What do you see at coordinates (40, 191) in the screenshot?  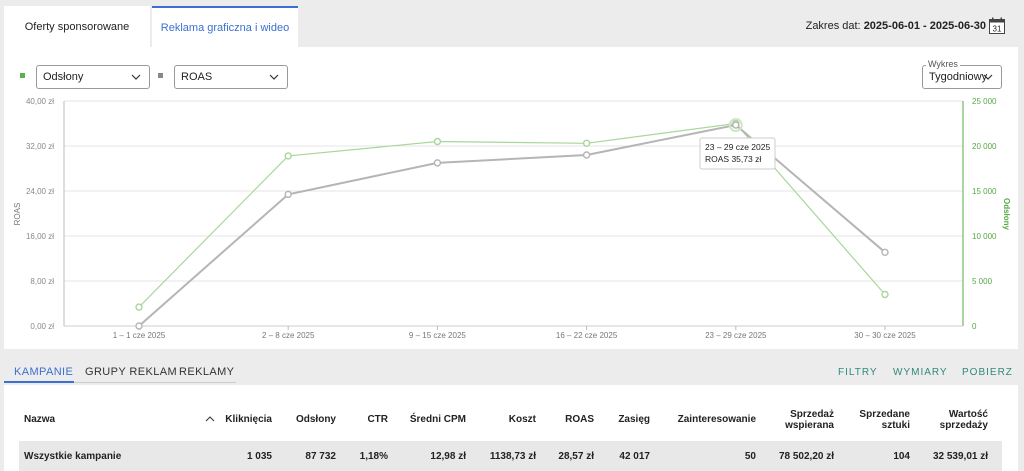 I see `y-tick-label: 24,00 zł` at bounding box center [40, 191].